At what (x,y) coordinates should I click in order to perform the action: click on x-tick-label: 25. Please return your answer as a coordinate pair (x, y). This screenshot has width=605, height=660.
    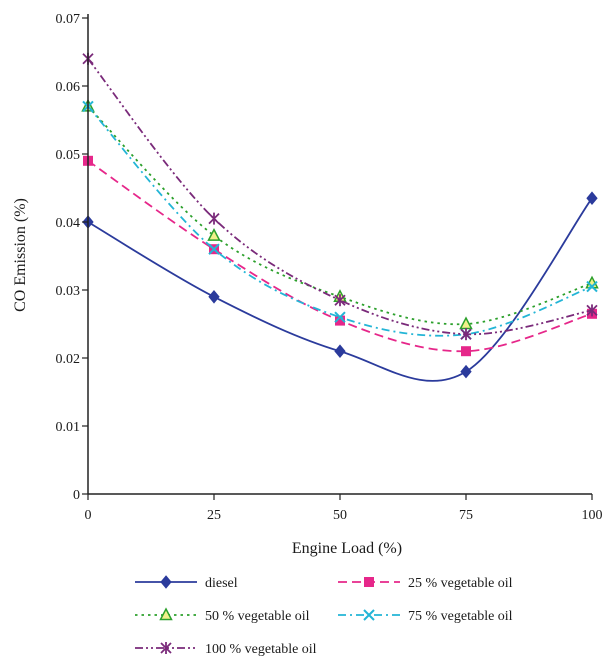
    Looking at the image, I should click on (214, 515).